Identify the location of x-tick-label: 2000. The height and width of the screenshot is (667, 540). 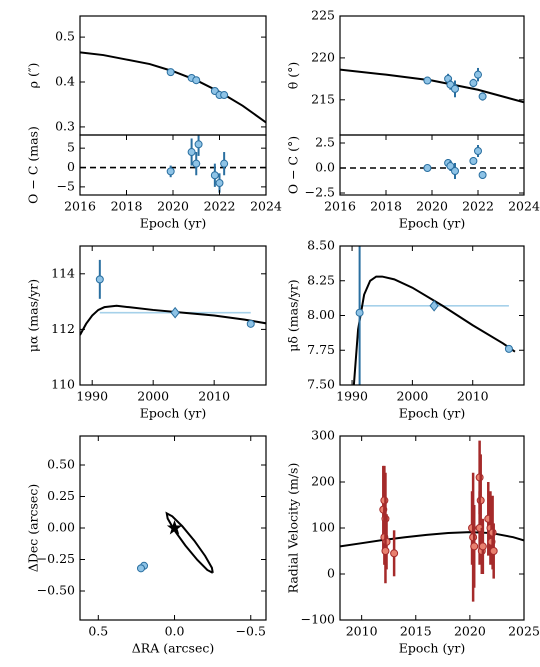
(153, 396).